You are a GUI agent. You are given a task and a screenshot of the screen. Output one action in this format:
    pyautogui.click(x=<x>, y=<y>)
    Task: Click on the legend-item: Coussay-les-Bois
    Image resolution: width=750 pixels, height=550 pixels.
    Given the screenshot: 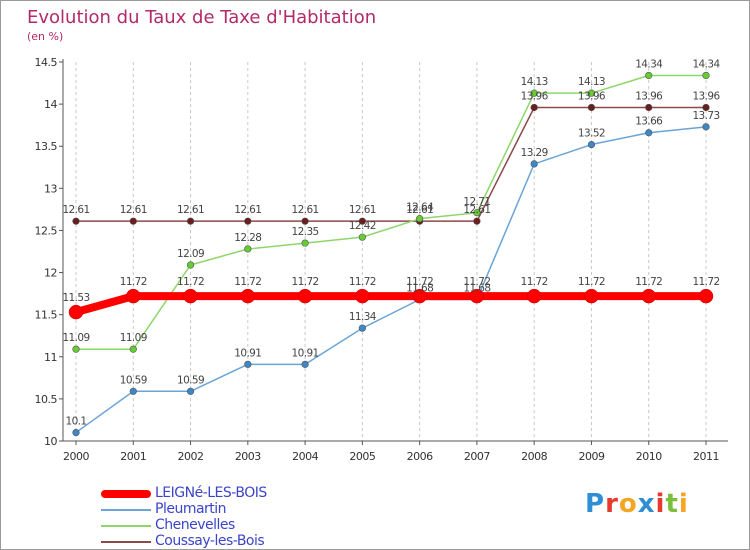 What is the action you would take?
    pyautogui.click(x=231, y=541)
    